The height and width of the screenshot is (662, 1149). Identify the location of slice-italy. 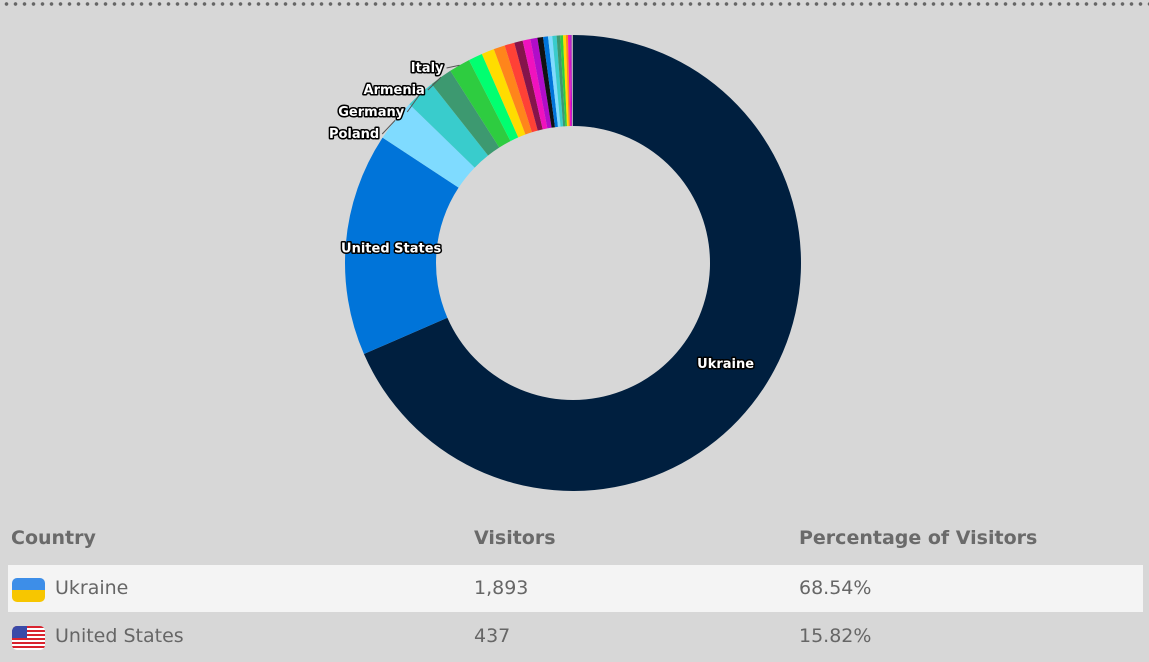
(480, 104).